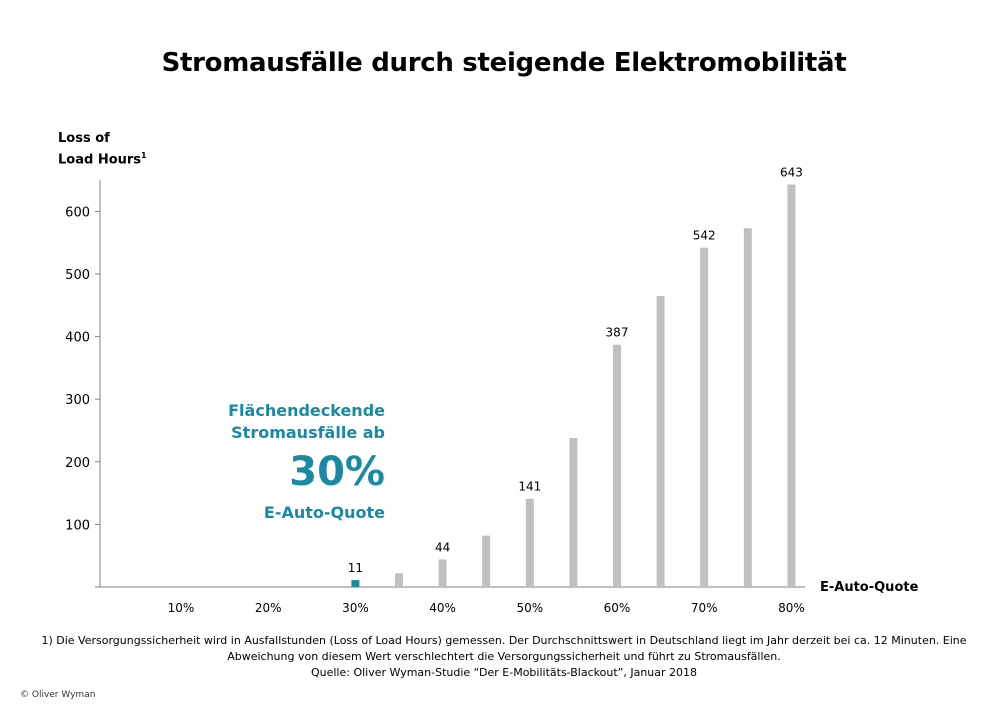  I want to click on y-tick-label: 100, so click(77, 525).